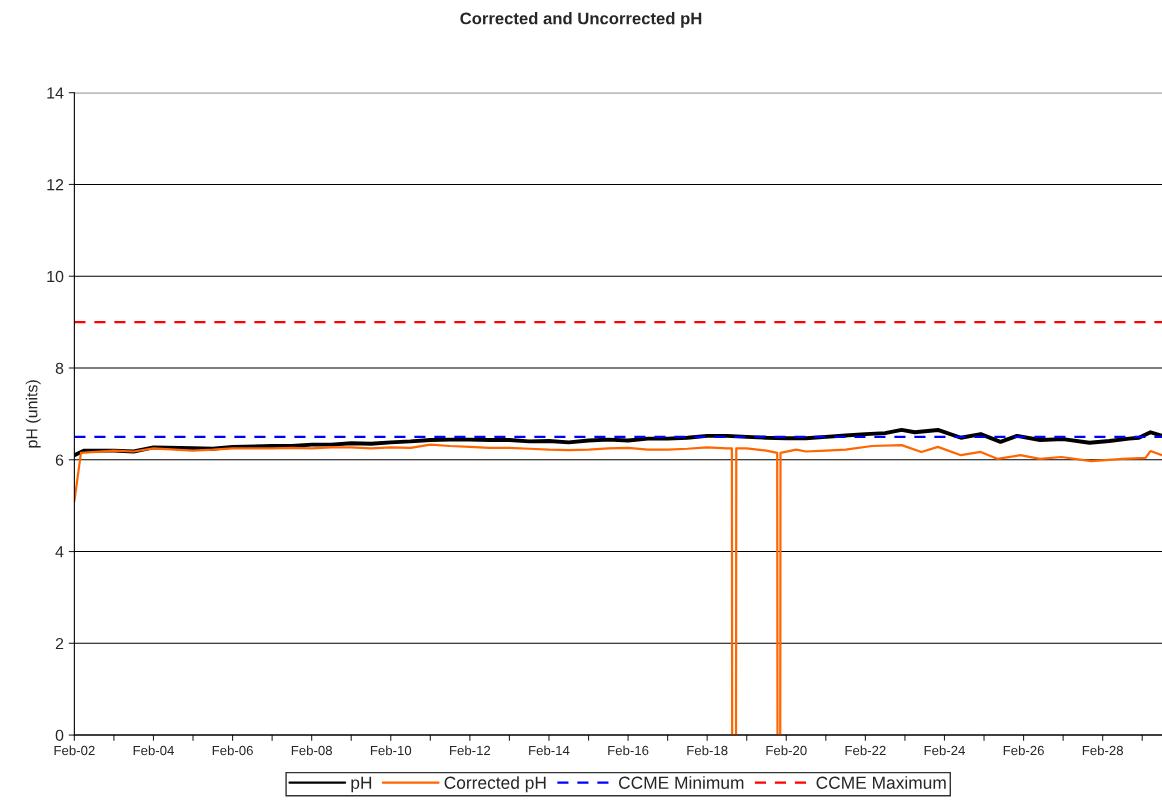  What do you see at coordinates (55, 93) in the screenshot?
I see `y-tick-label: 14` at bounding box center [55, 93].